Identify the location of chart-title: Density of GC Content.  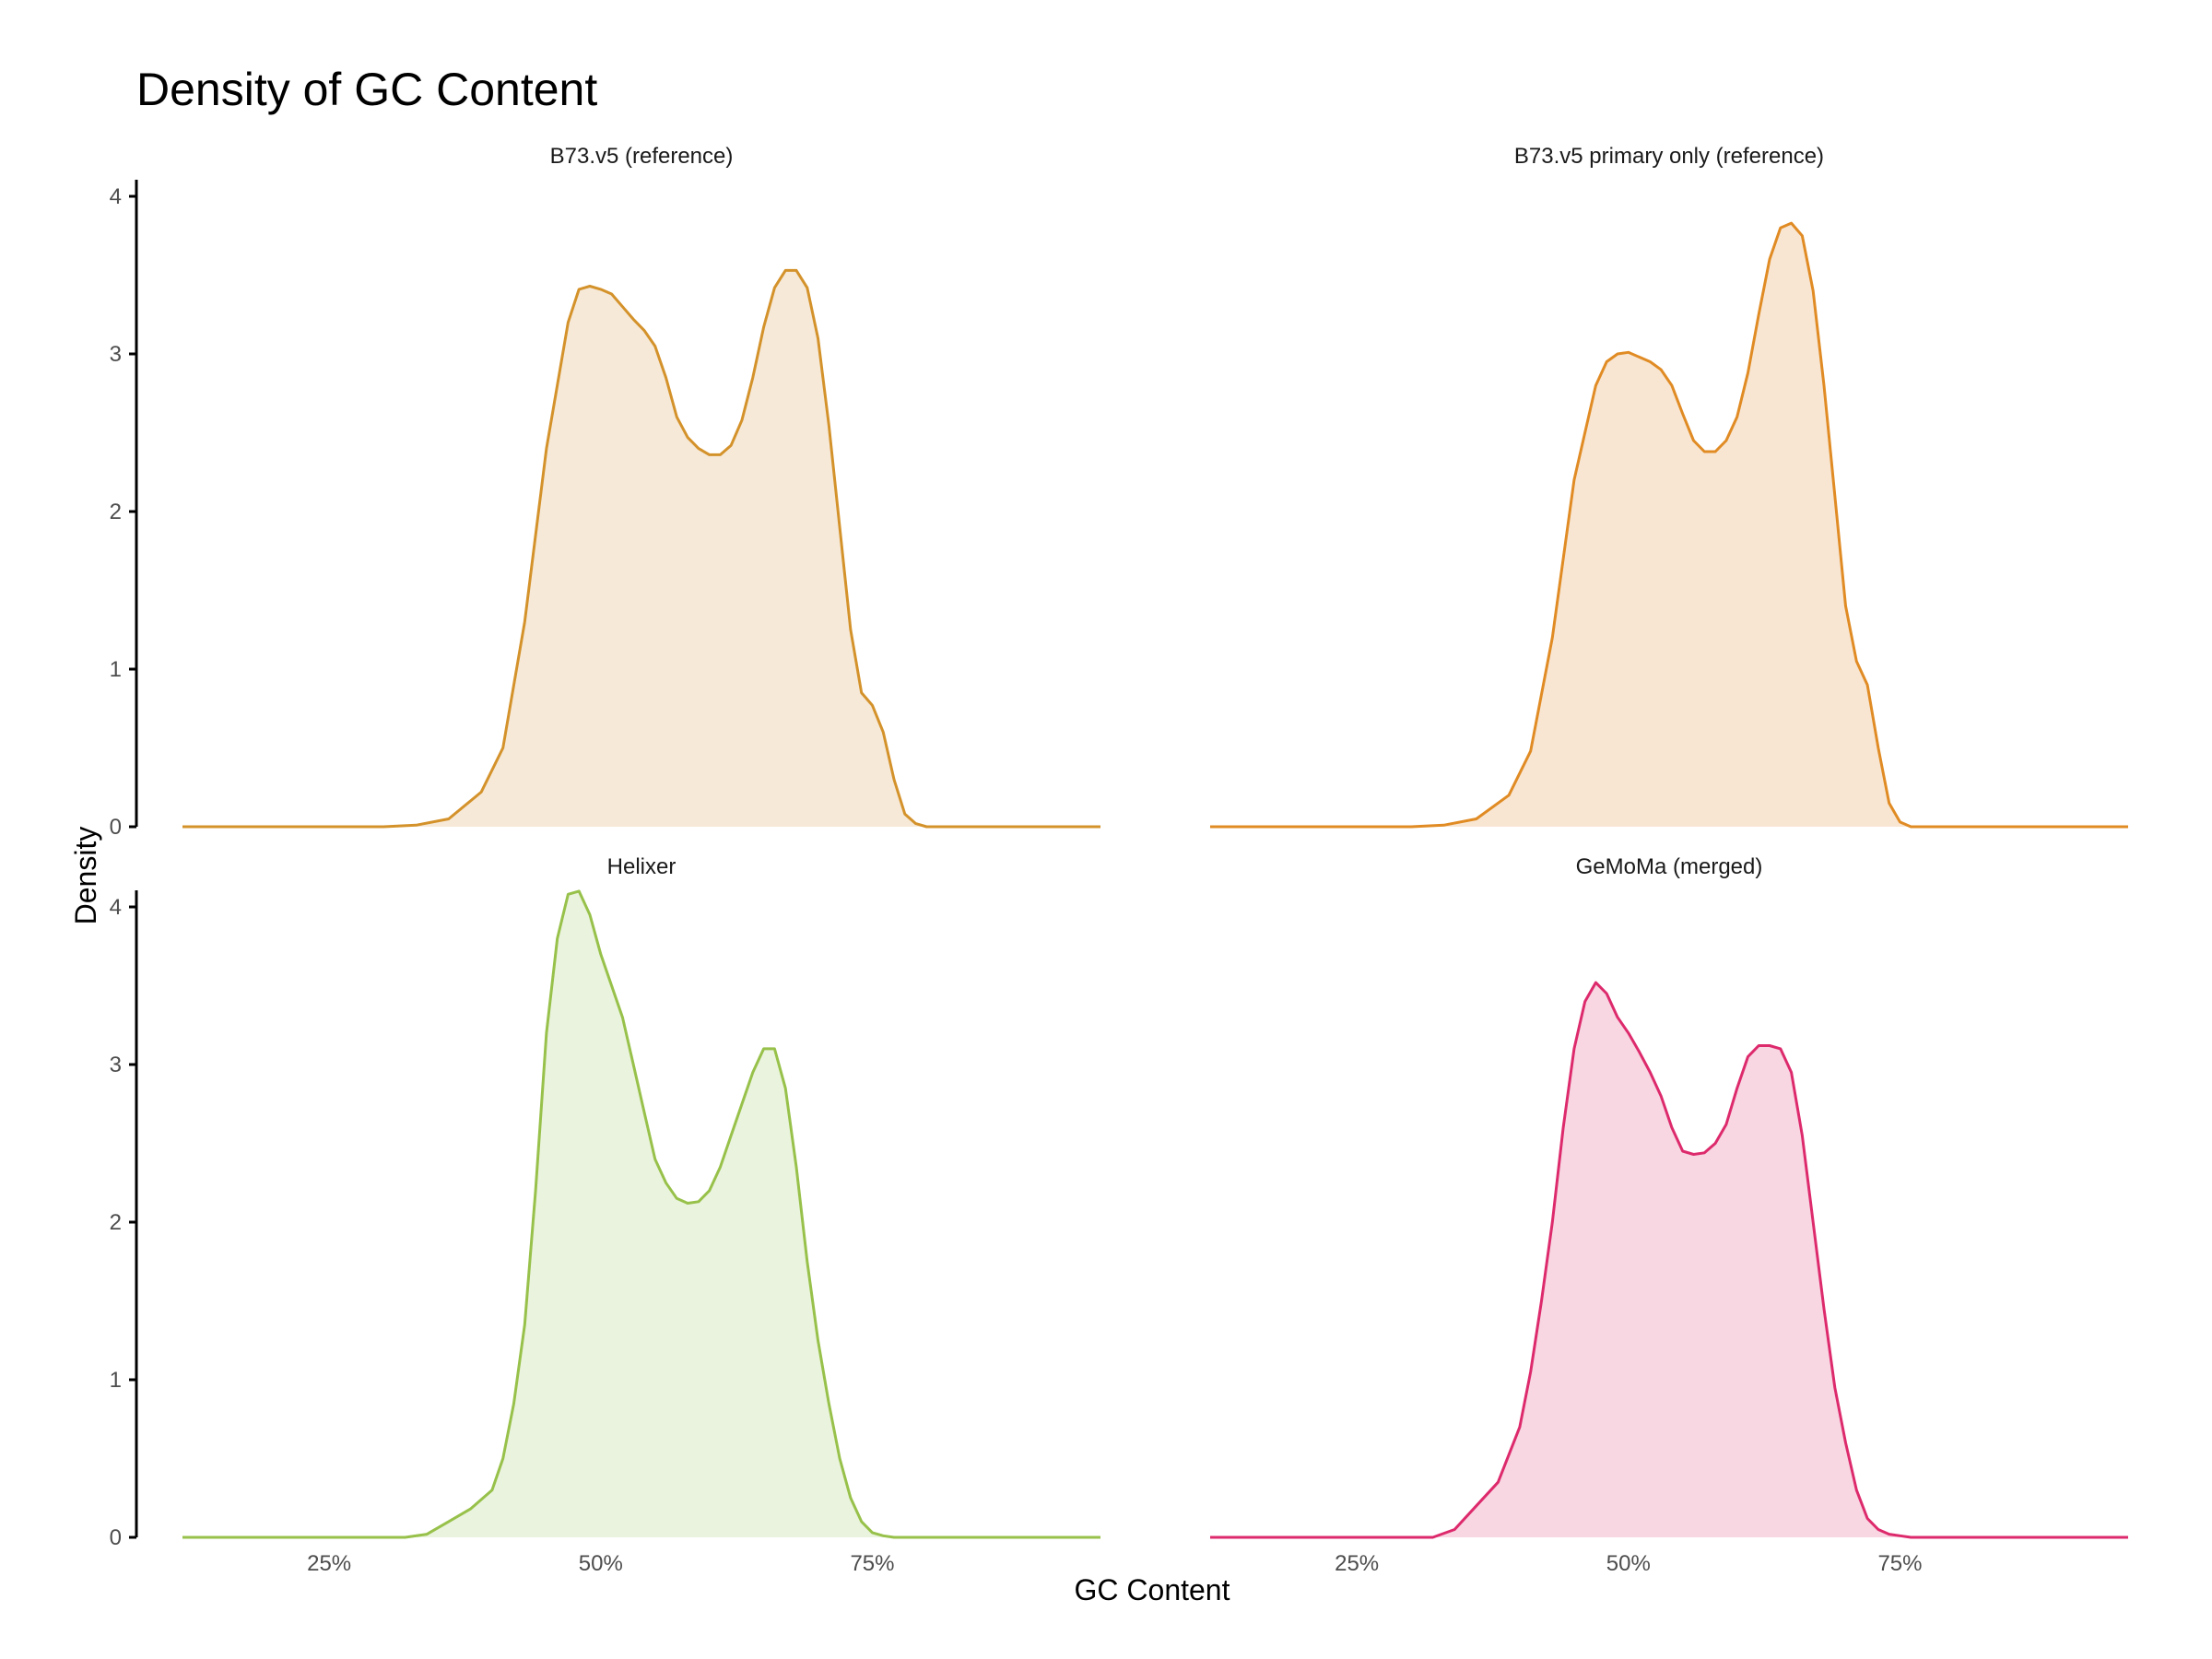
(366, 89).